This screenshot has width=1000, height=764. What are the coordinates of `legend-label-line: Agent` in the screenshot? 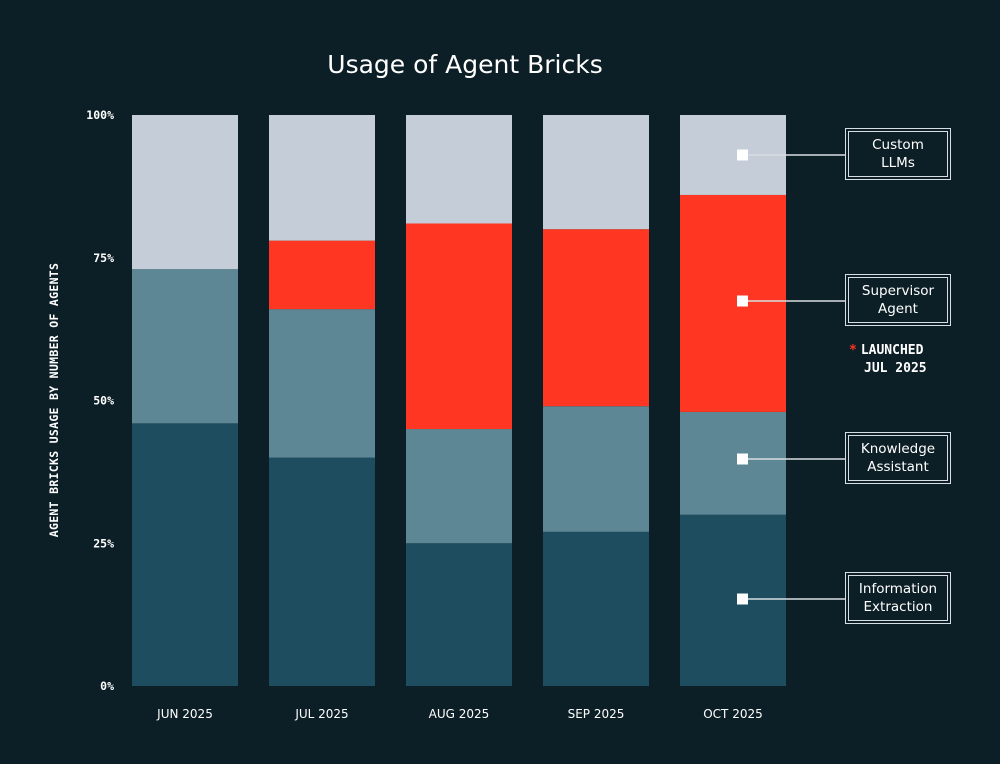 It's located at (898, 309).